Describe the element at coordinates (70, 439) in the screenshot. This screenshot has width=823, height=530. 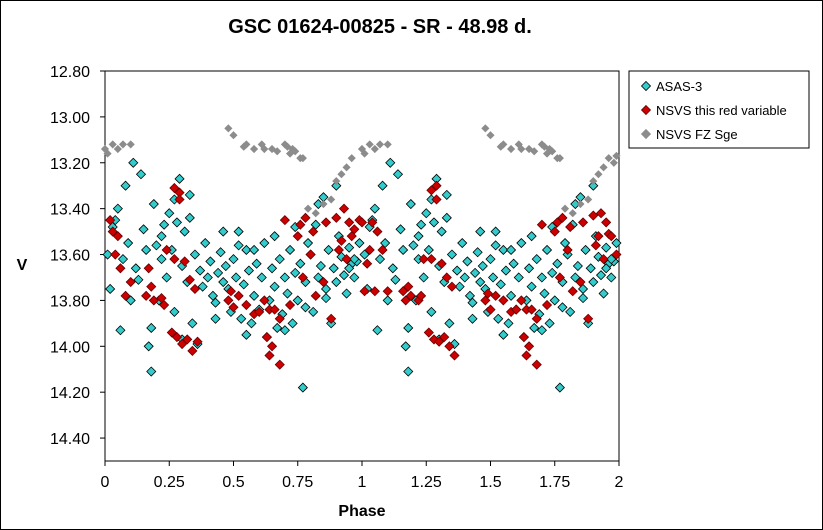
I see `y-tick-label: 14.40` at that location.